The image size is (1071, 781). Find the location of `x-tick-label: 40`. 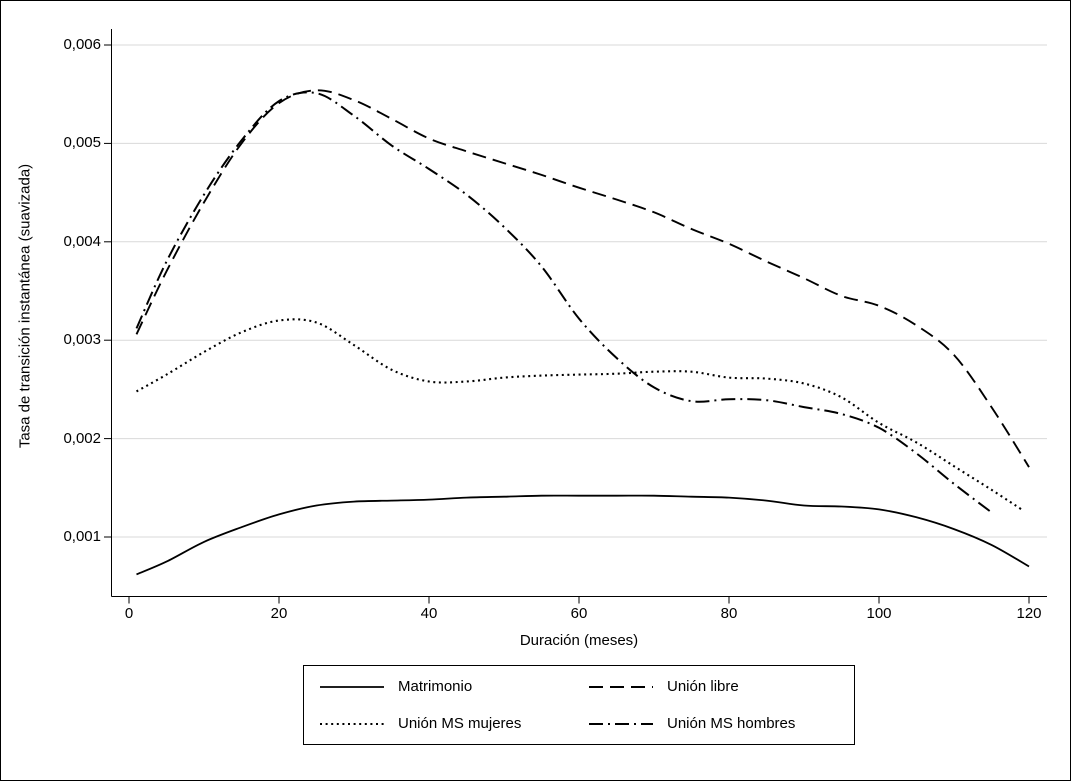

x-tick-label: 40 is located at coordinates (429, 613).